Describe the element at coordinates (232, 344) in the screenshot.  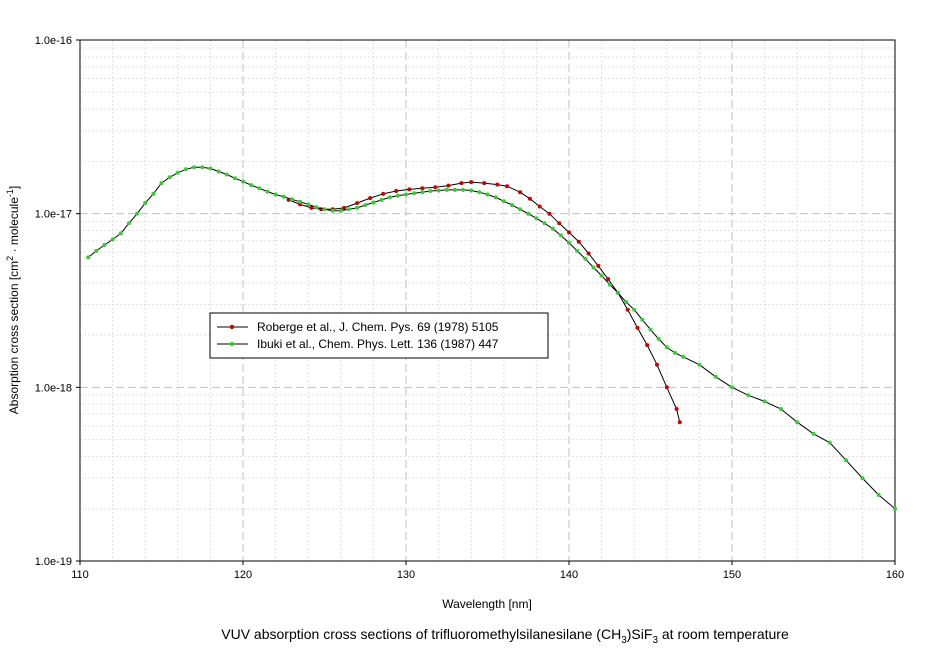
I see `legend-marker-ibuki` at that location.